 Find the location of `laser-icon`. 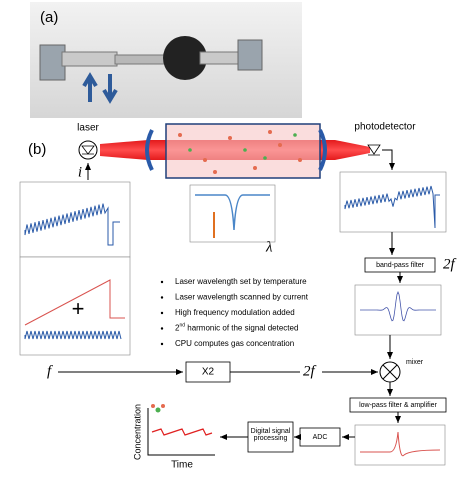

laser-icon is located at coordinates (88, 150).